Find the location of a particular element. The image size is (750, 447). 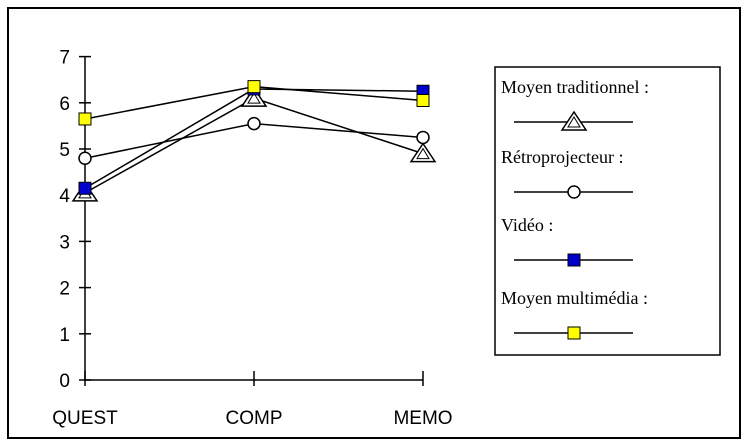

data-point-s0-1-inner is located at coordinates (254, 98).